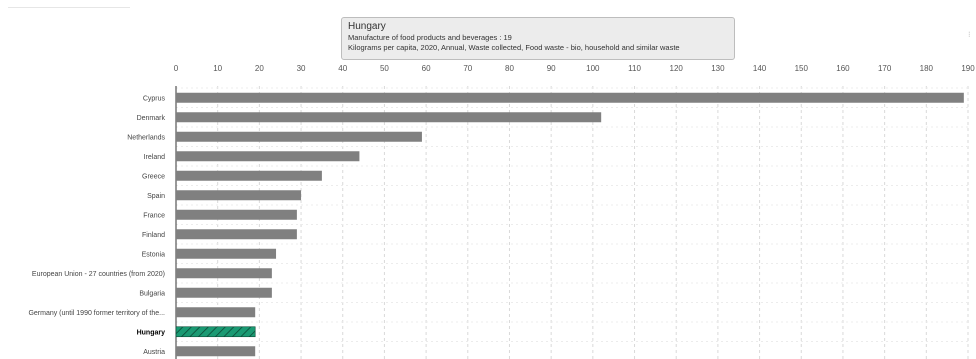  I want to click on x-tick-label: 70, so click(467, 68).